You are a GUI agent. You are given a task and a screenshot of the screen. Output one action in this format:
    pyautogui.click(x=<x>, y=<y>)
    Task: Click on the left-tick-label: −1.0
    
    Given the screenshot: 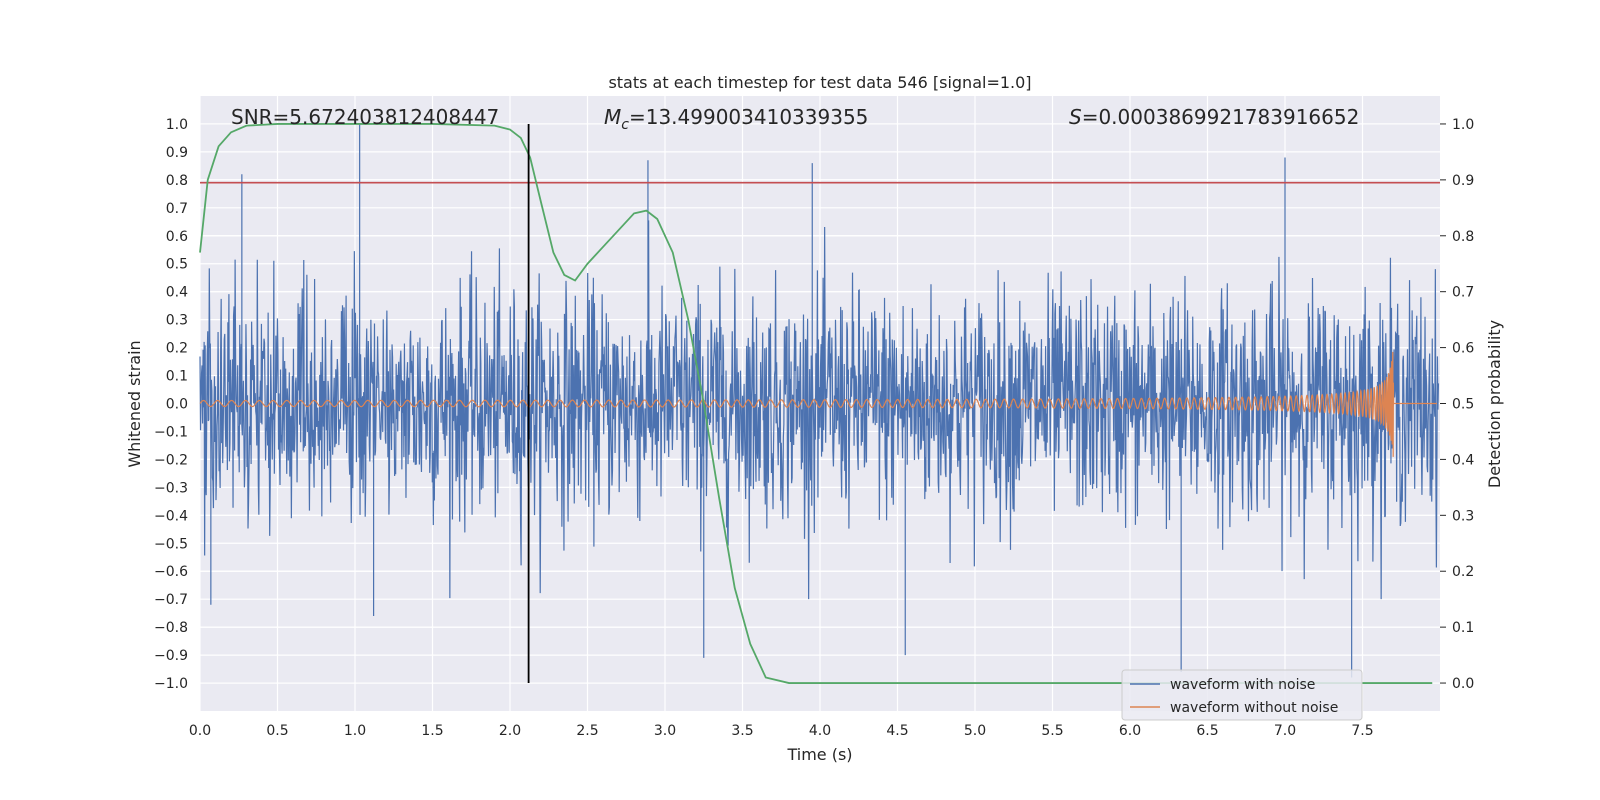 What is the action you would take?
    pyautogui.click(x=171, y=684)
    